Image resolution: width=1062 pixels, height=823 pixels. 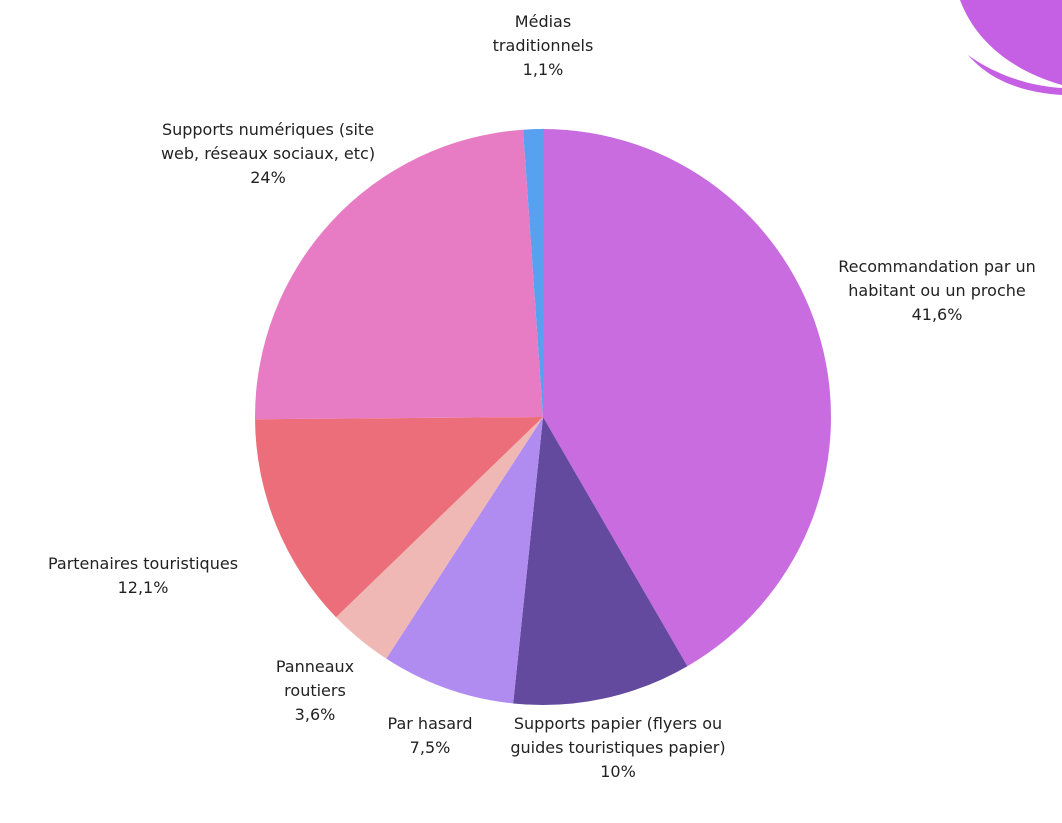 I want to click on slice-label: Médias traditionnels 1,1%, so click(x=543, y=46).